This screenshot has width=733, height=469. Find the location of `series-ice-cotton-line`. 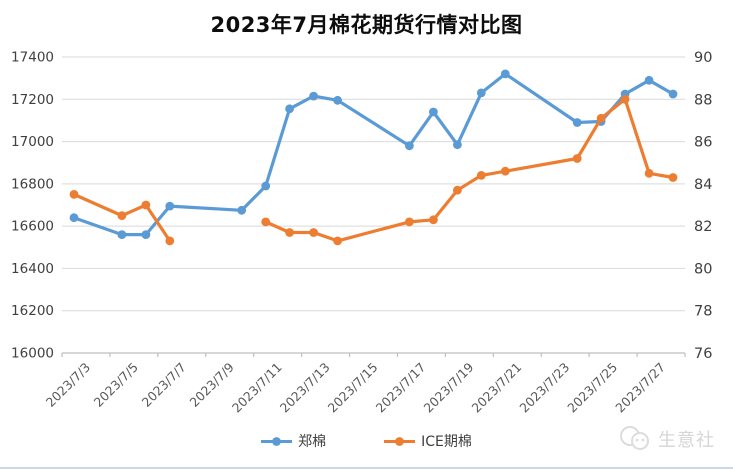

series-ice-cotton-line is located at coordinates (122, 217).